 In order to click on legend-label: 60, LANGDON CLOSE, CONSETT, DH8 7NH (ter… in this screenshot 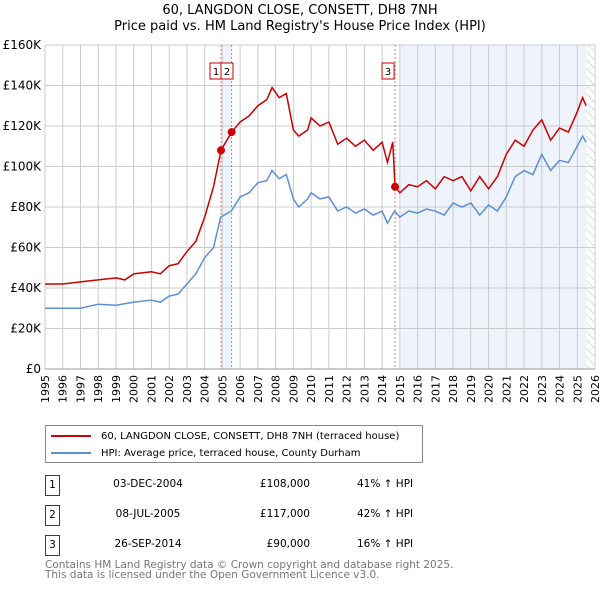, I will do `click(250, 436)`.